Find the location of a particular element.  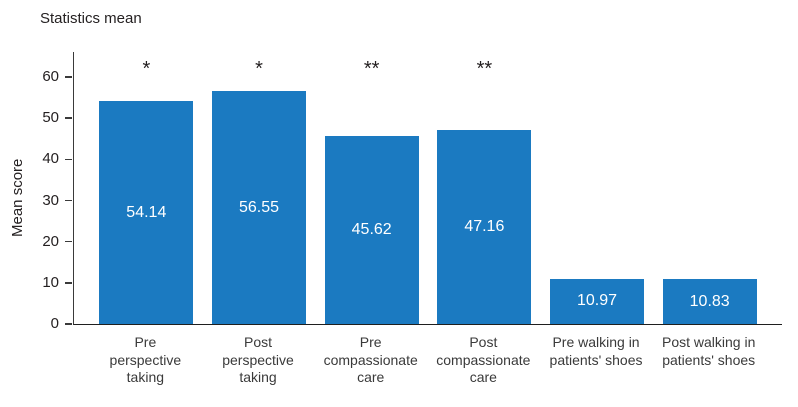

bar-slot: ** 47.16 is located at coordinates (484, 188).